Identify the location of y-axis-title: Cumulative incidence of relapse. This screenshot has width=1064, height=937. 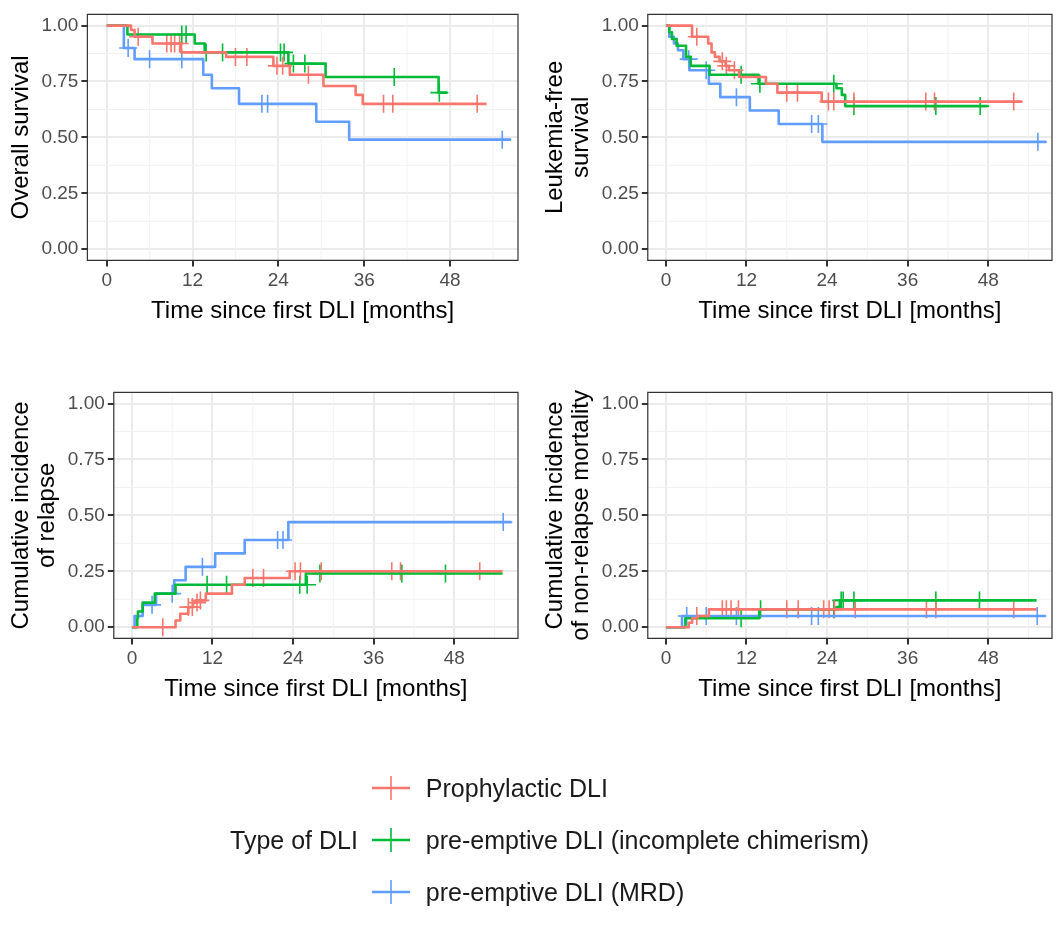
(32, 515).